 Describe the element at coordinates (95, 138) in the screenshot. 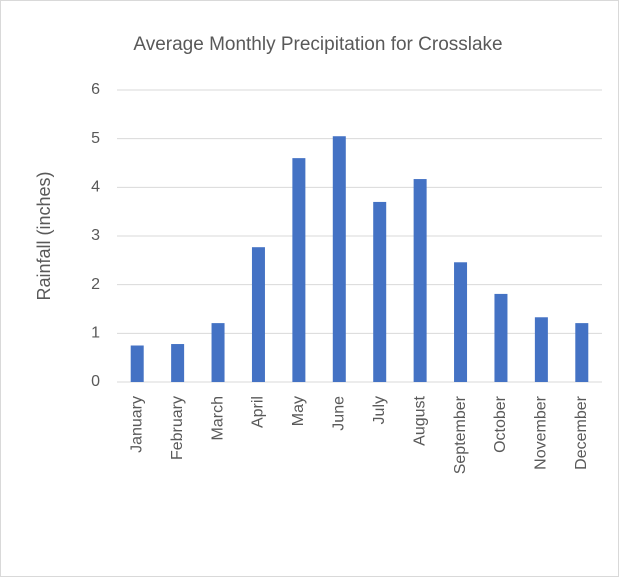

I see `y-tick-label: 5` at that location.